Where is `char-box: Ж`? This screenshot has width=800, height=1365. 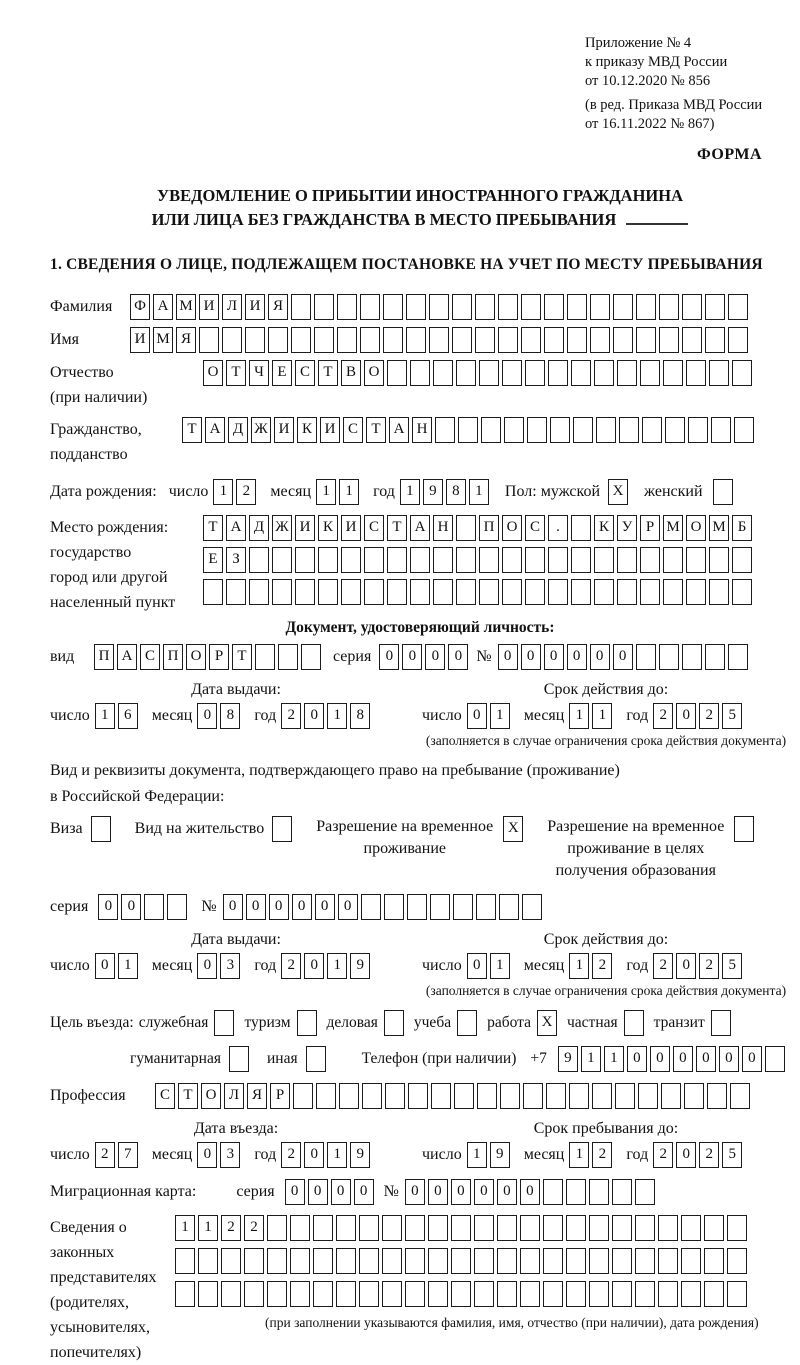
char-box: Ж is located at coordinates (282, 528).